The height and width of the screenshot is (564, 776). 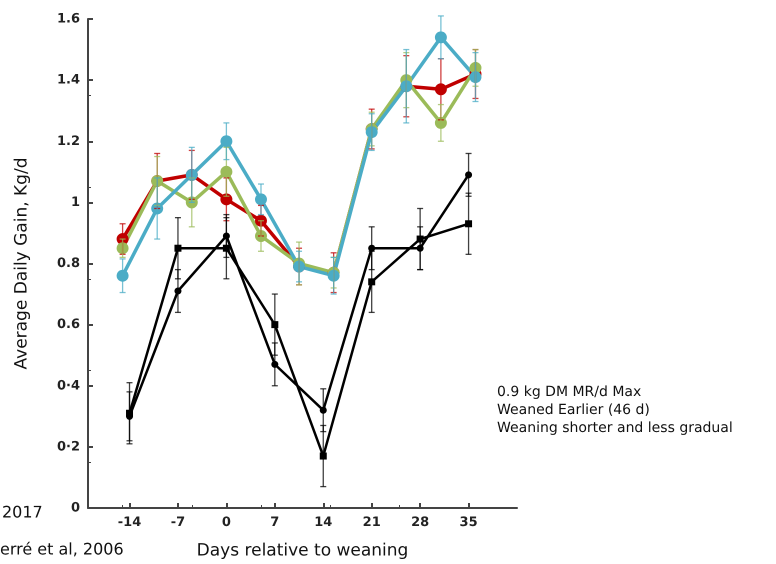 I want to click on x-tick-label: 7, so click(x=275, y=522).